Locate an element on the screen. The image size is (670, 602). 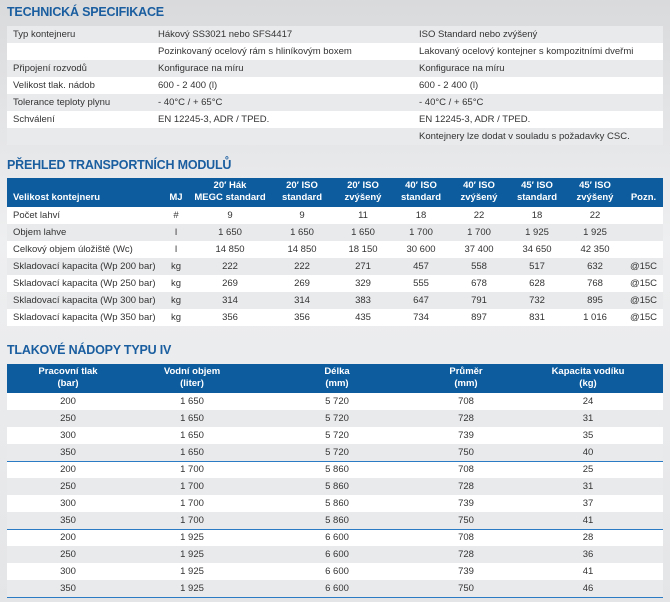
column-header: 20′ ISO standard is located at coordinates (302, 192).